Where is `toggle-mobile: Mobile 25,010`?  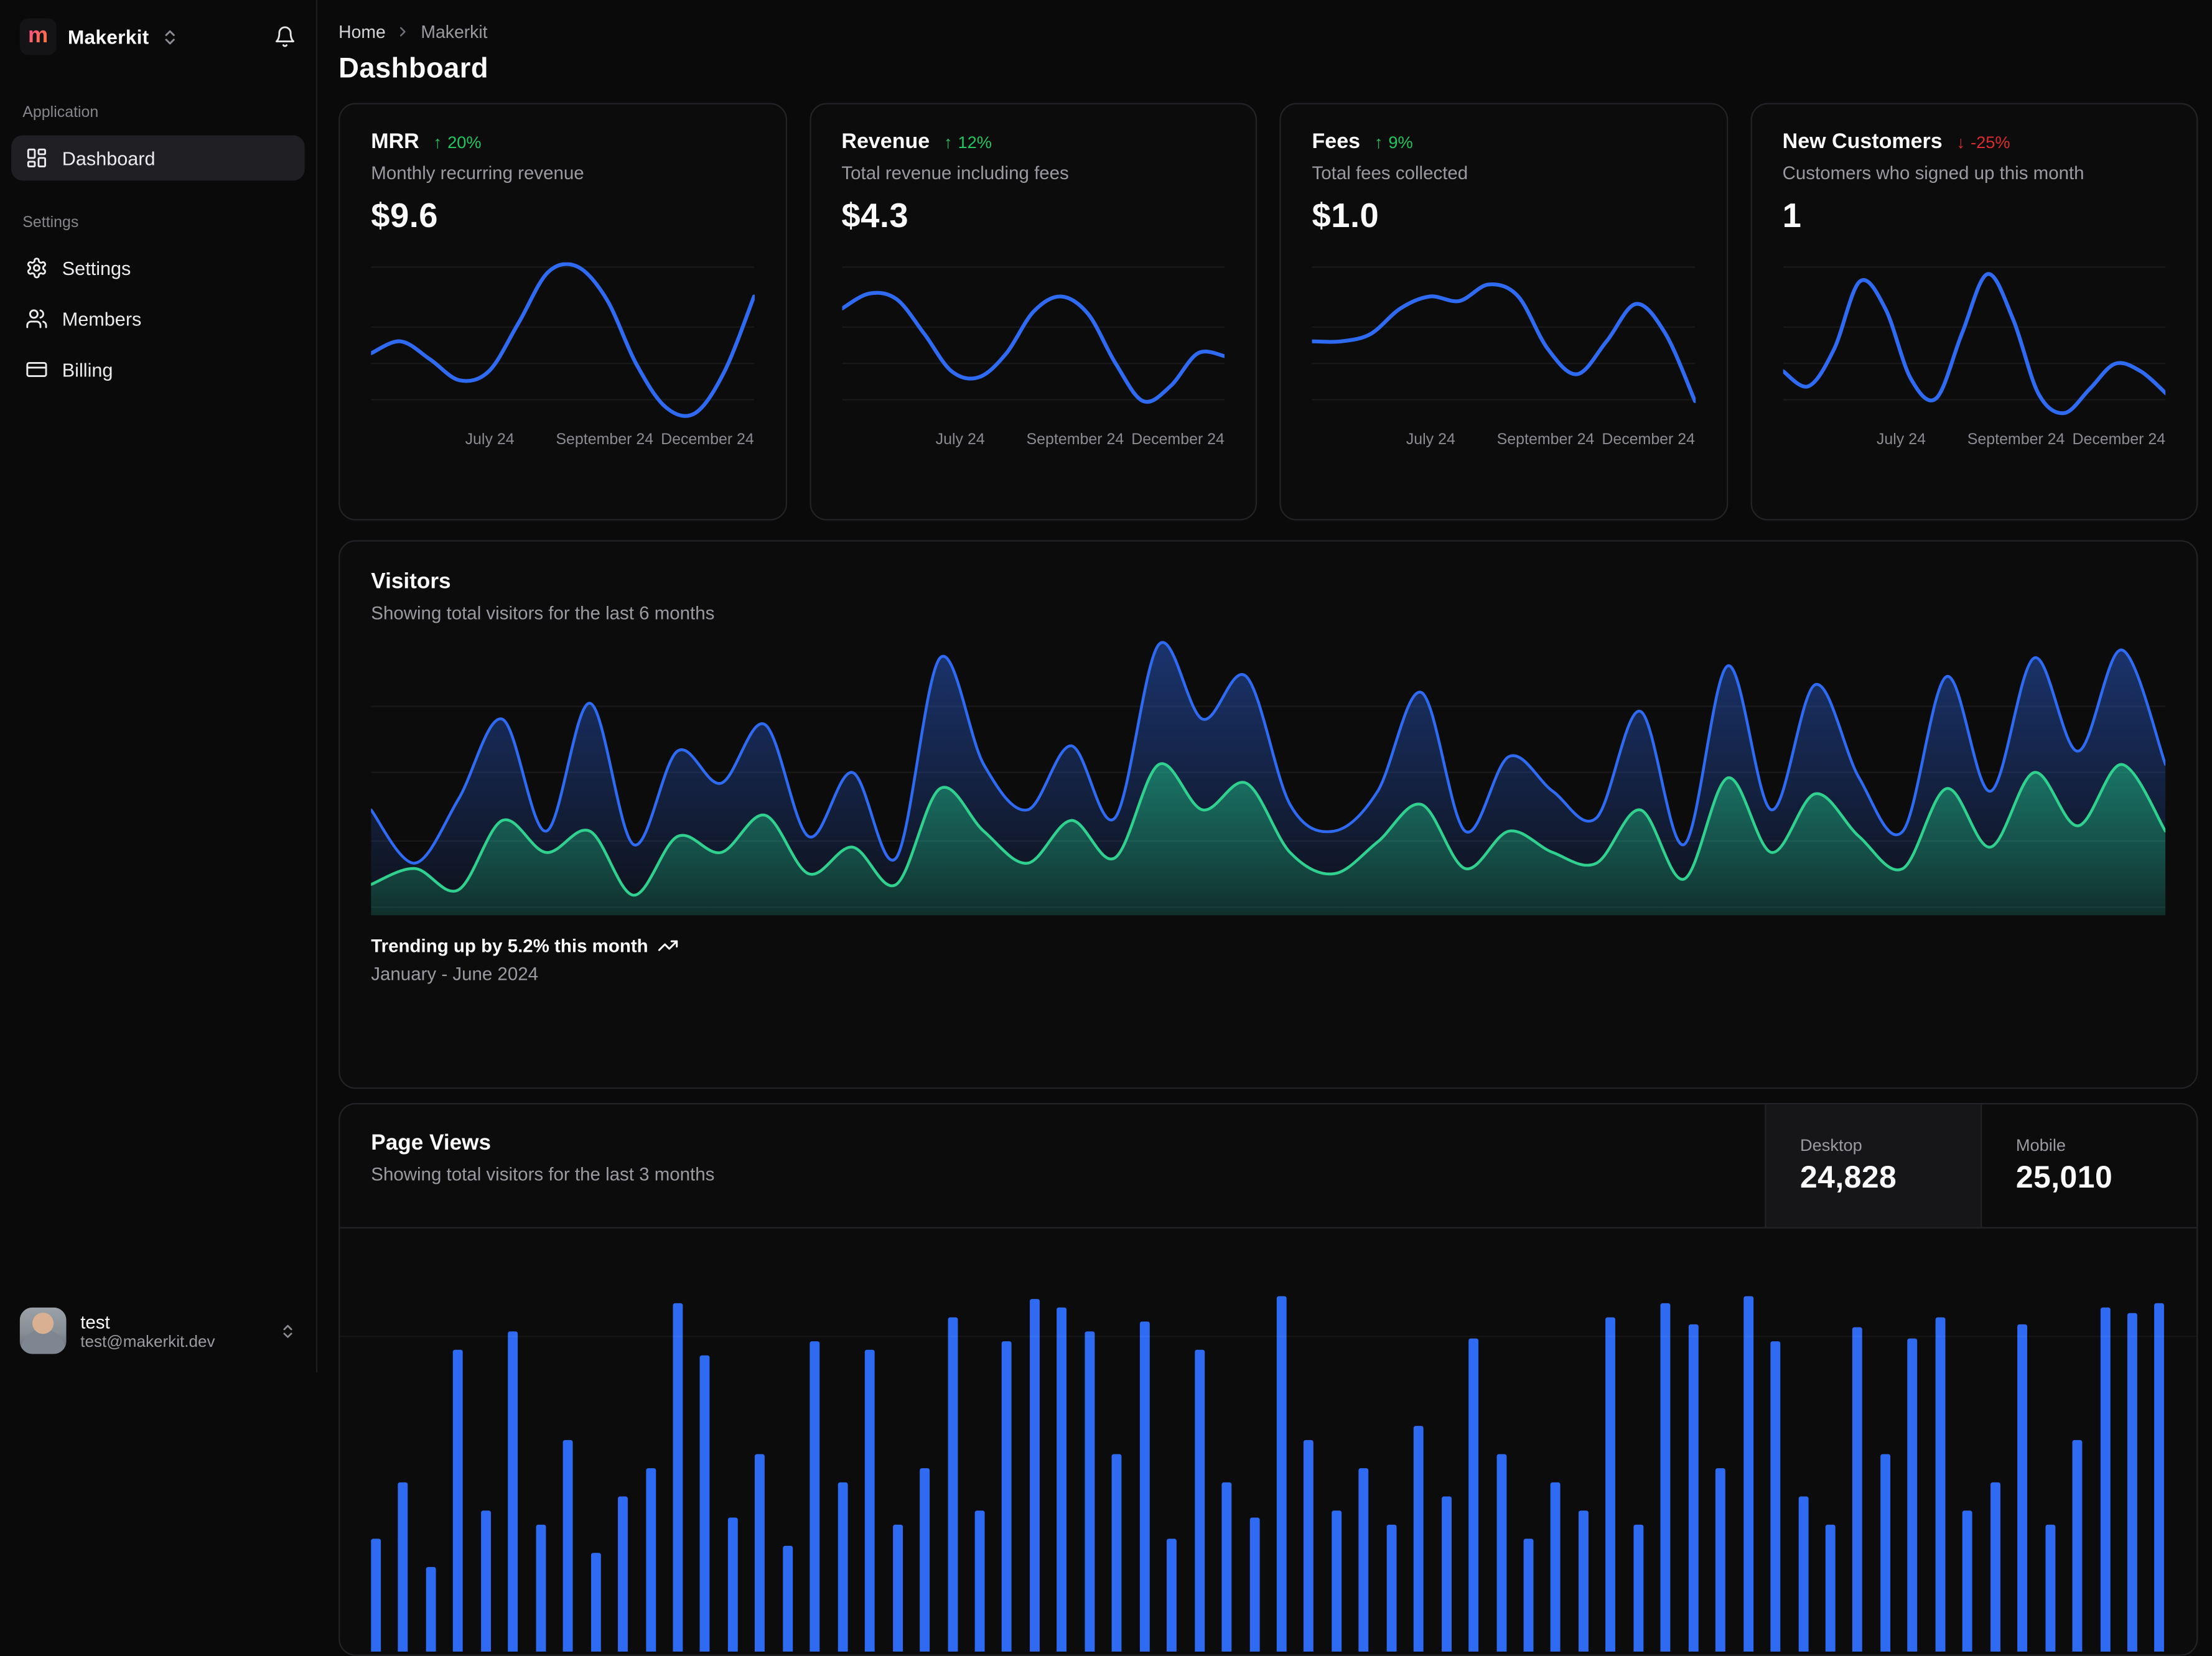
toggle-mobile: Mobile 25,010 is located at coordinates (2088, 1165).